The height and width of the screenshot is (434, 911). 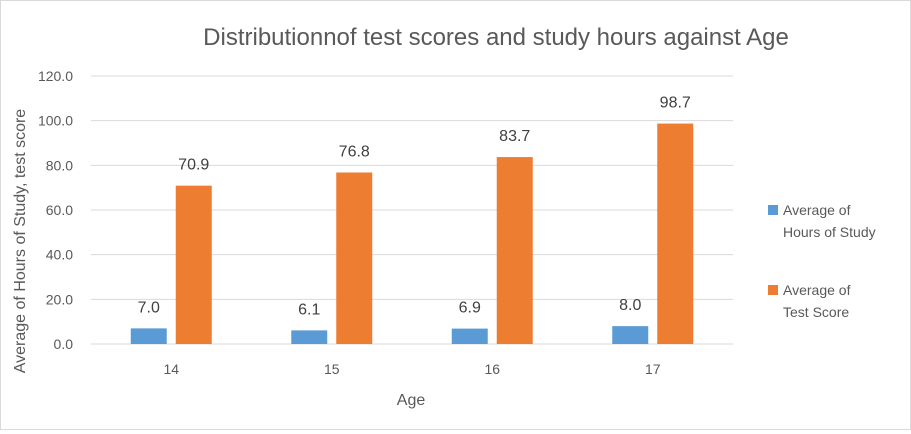 I want to click on data-label: 70.9, so click(x=193, y=165).